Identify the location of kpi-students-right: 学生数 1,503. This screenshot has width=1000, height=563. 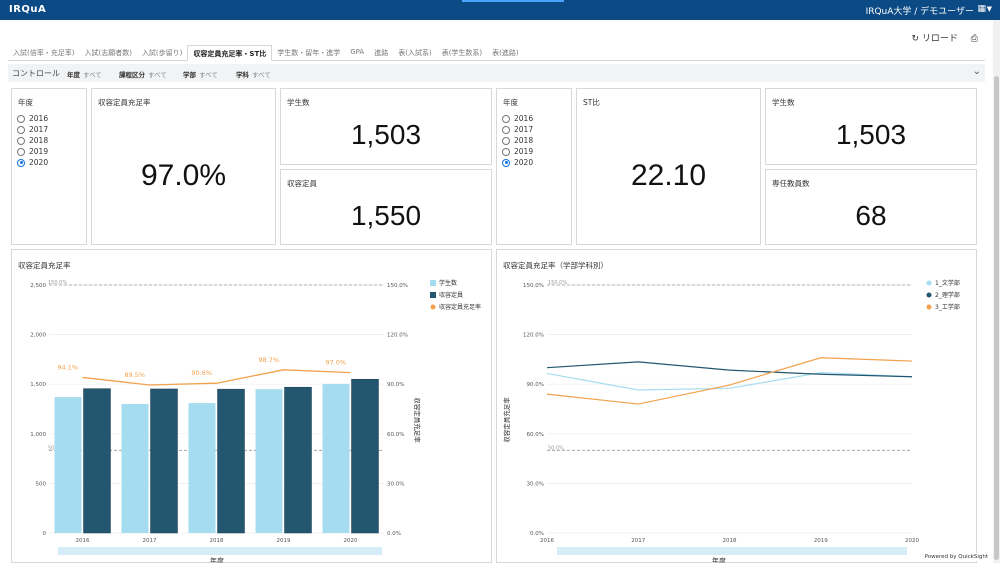
(871, 126).